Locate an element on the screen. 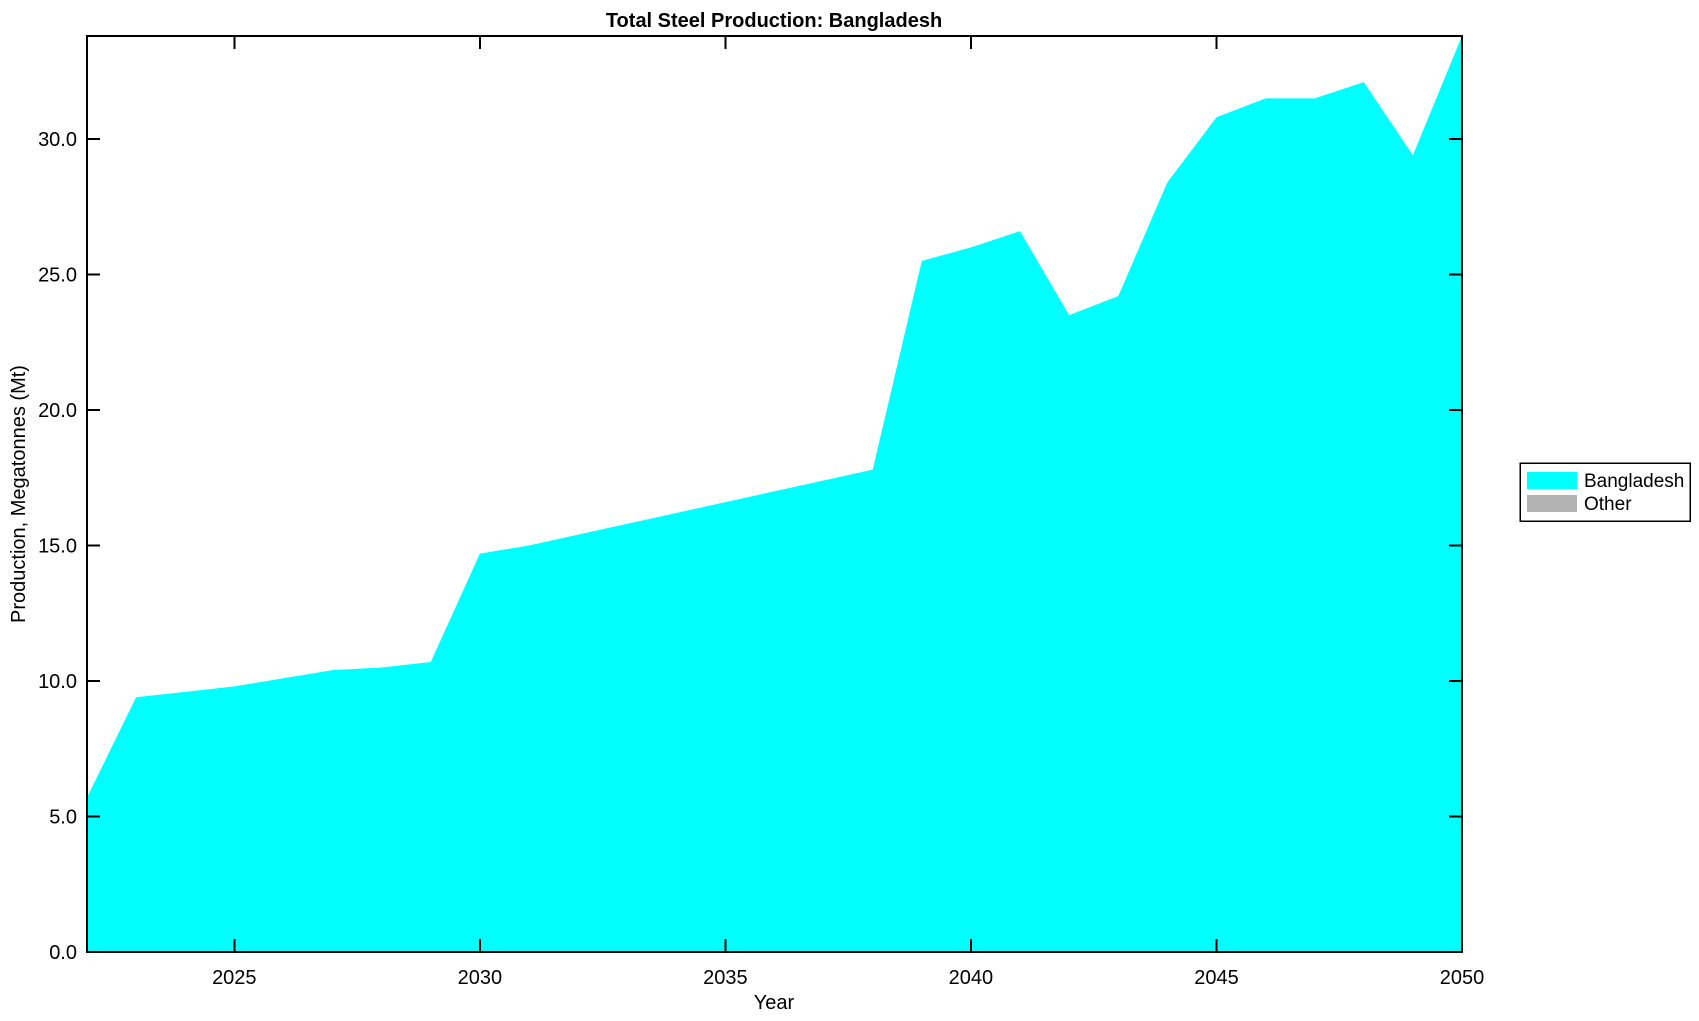 Image resolution: width=1699 pixels, height=1021 pixels. x-tick-label: 2040 is located at coordinates (971, 978).